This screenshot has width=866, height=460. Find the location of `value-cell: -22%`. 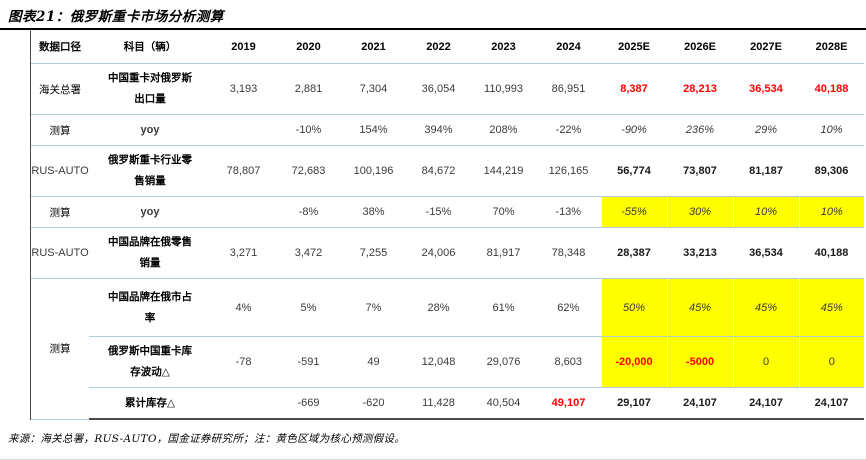

value-cell: -22% is located at coordinates (568, 130).